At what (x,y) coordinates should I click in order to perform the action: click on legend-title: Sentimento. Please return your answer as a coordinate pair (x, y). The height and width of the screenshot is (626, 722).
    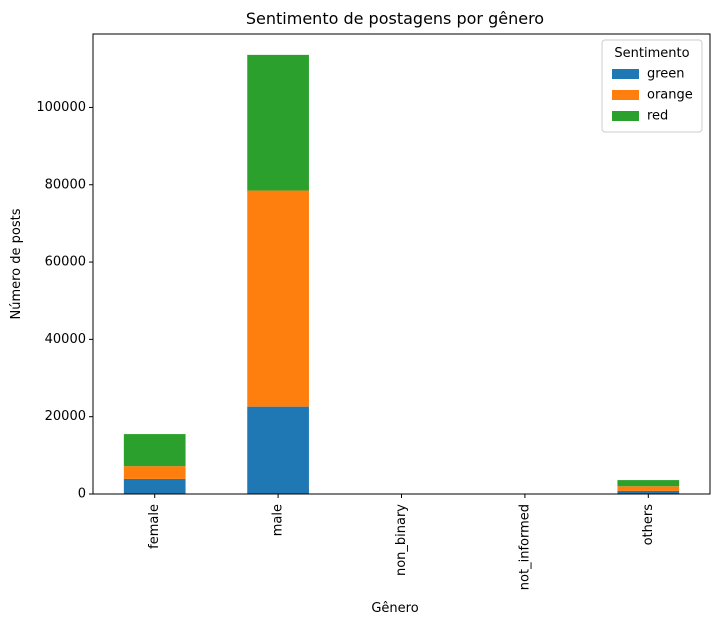
    Looking at the image, I should click on (651, 53).